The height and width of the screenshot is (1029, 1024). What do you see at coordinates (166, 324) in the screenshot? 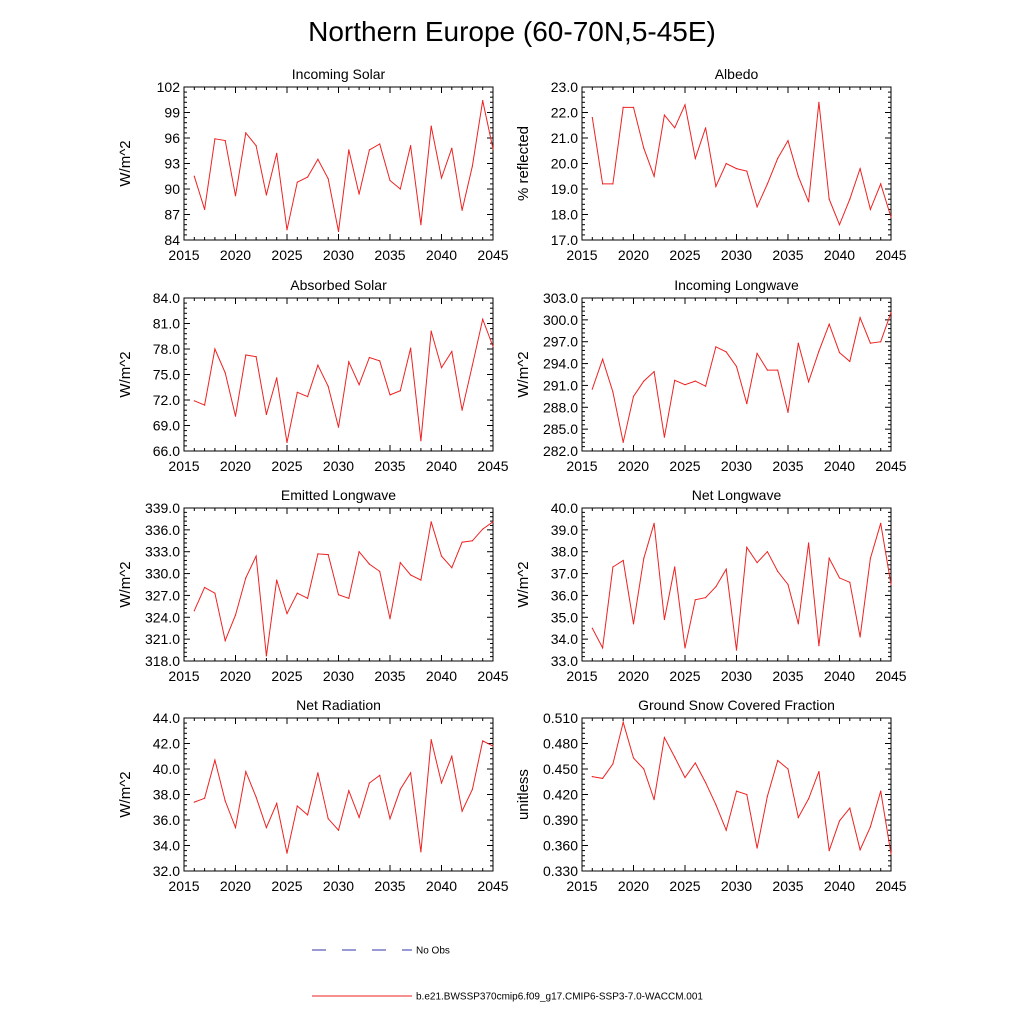
I see `y-tick-label: 81.0` at bounding box center [166, 324].